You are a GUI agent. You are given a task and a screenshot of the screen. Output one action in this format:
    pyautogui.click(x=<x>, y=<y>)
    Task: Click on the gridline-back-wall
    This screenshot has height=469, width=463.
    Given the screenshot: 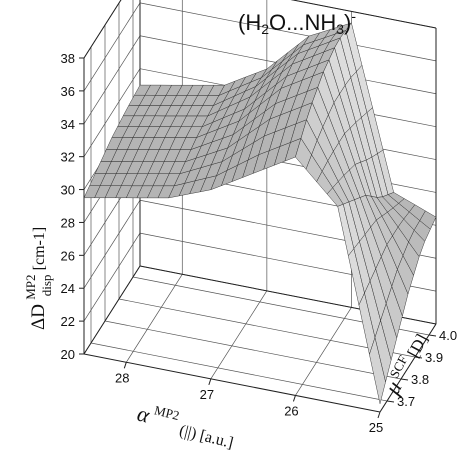 What is the action you would take?
    pyautogui.click(x=288, y=32)
    